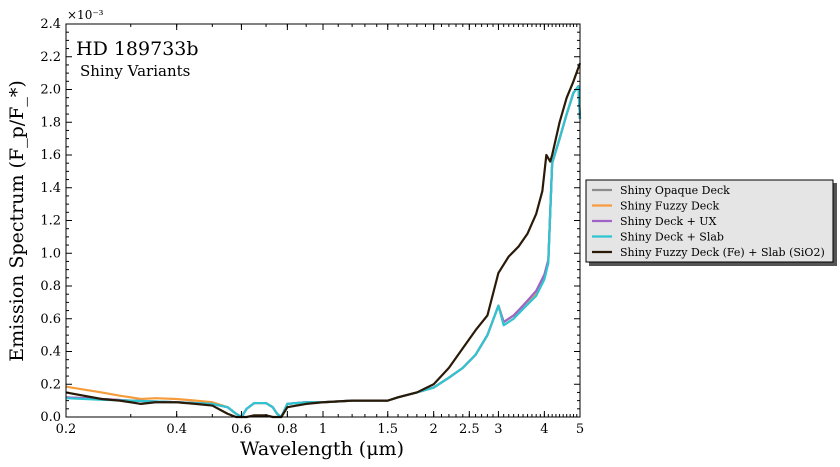 The height and width of the screenshot is (467, 840). I want to click on x-tick-label: 0.2, so click(66, 429).